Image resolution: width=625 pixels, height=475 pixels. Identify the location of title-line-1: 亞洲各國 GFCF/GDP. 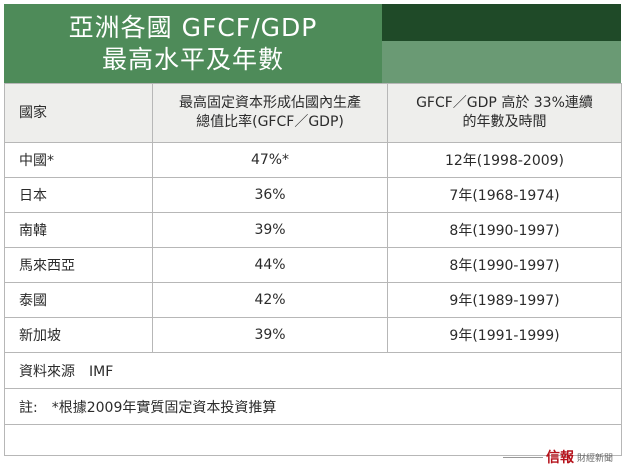
(193, 27).